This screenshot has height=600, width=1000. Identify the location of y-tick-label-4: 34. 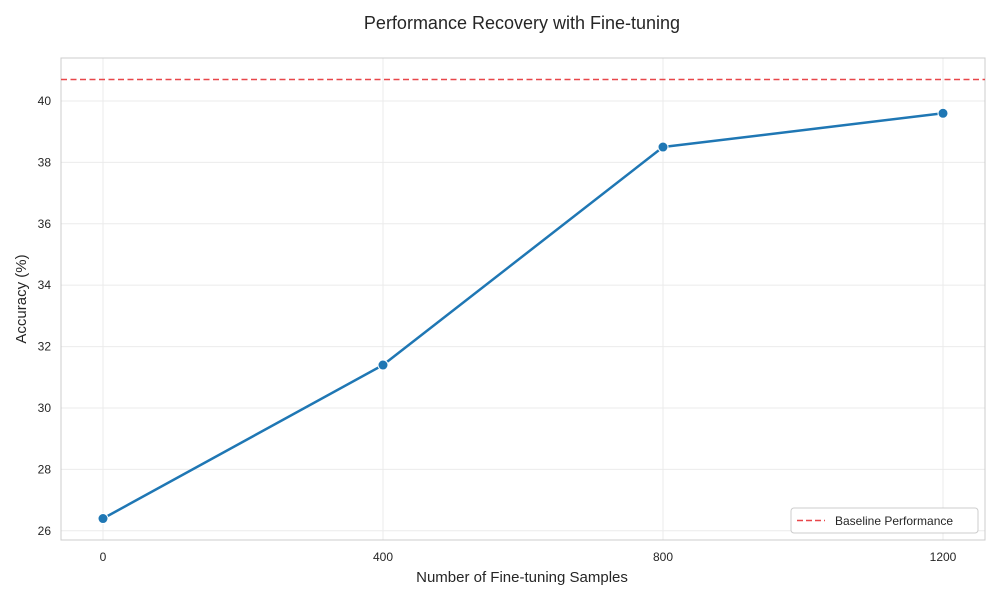
(45, 285).